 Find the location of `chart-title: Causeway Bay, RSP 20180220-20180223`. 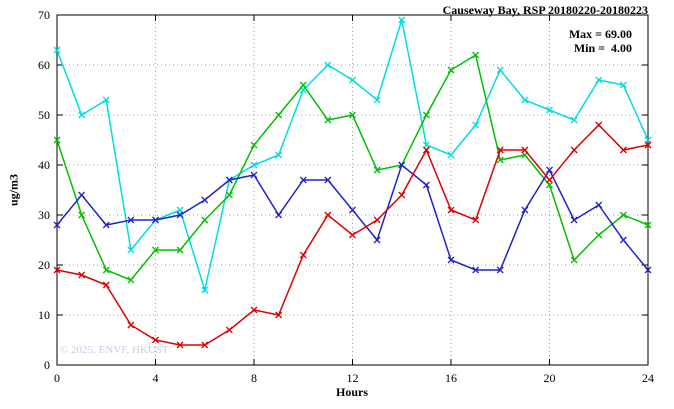

chart-title: Causeway Bay, RSP 20180220-20180223 is located at coordinates (545, 10).